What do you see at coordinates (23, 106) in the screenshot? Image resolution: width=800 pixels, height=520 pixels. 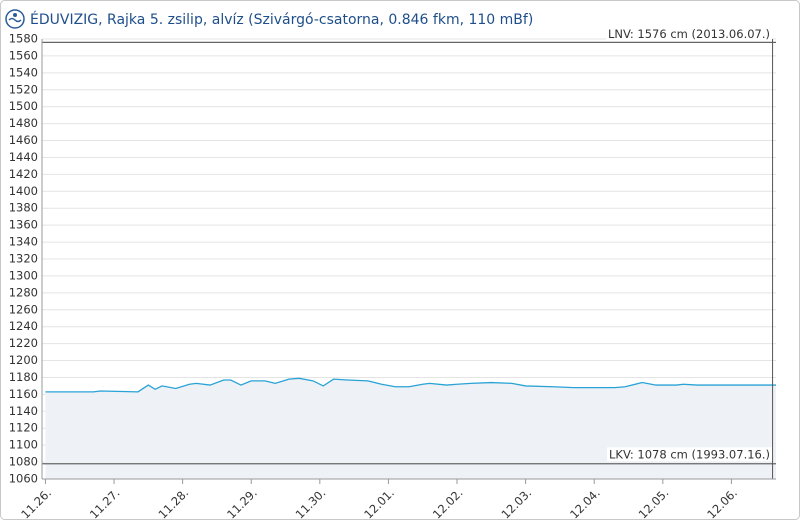 I see `y-tick-label: 1500` at bounding box center [23, 106].